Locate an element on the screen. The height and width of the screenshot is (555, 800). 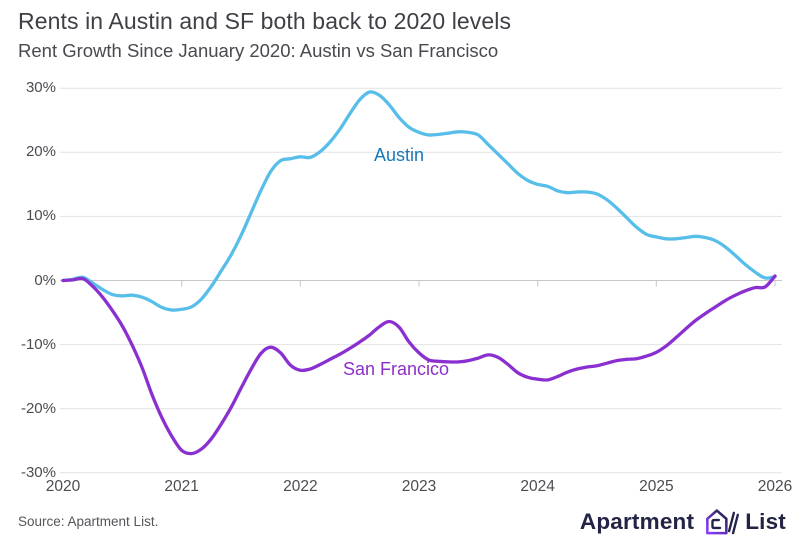
x-tick-label: 2024 is located at coordinates (537, 486).